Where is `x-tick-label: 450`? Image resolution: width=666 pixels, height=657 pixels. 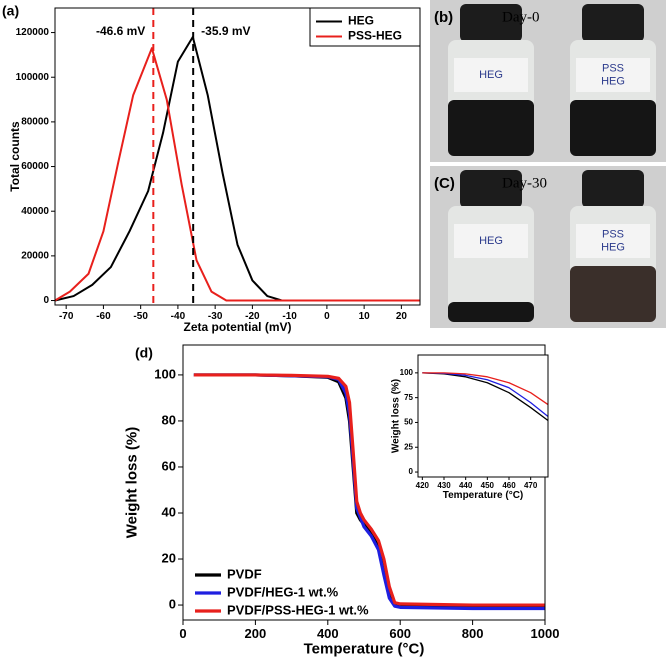 x-tick-label: 450 is located at coordinates (488, 485).